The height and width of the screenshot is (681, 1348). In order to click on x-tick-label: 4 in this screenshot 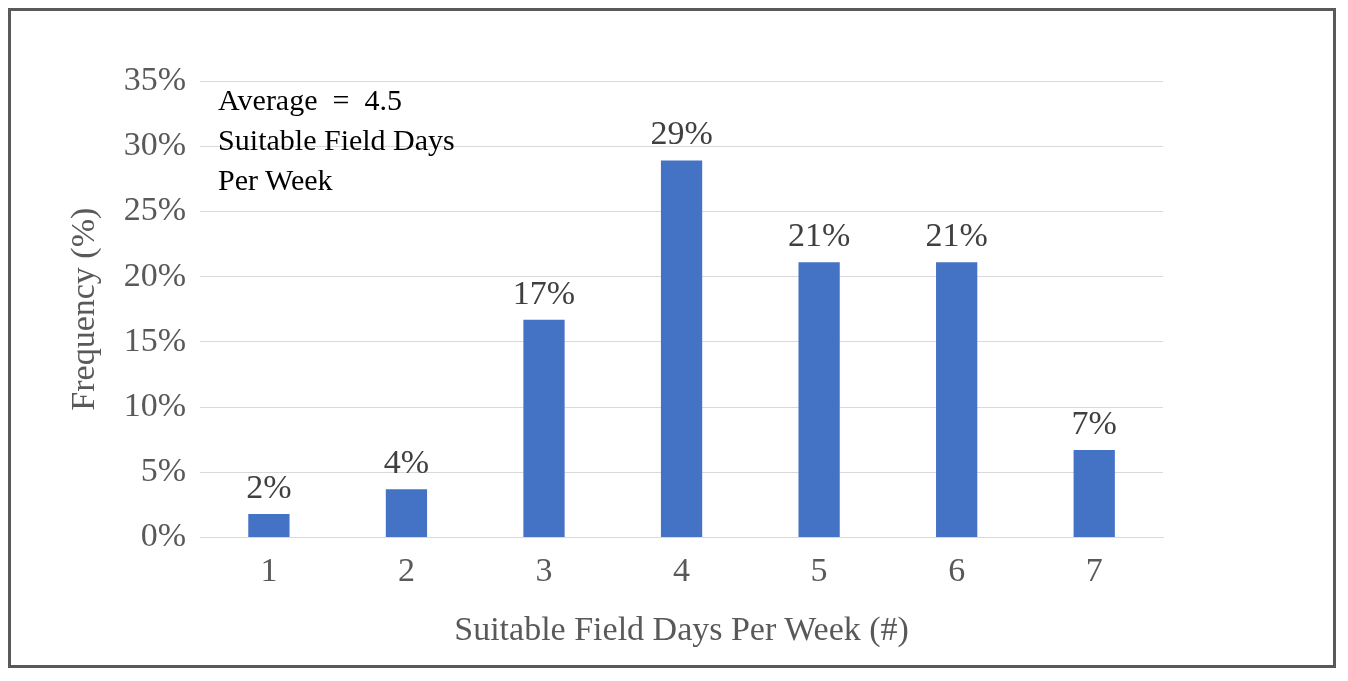, I will do `click(682, 569)`.